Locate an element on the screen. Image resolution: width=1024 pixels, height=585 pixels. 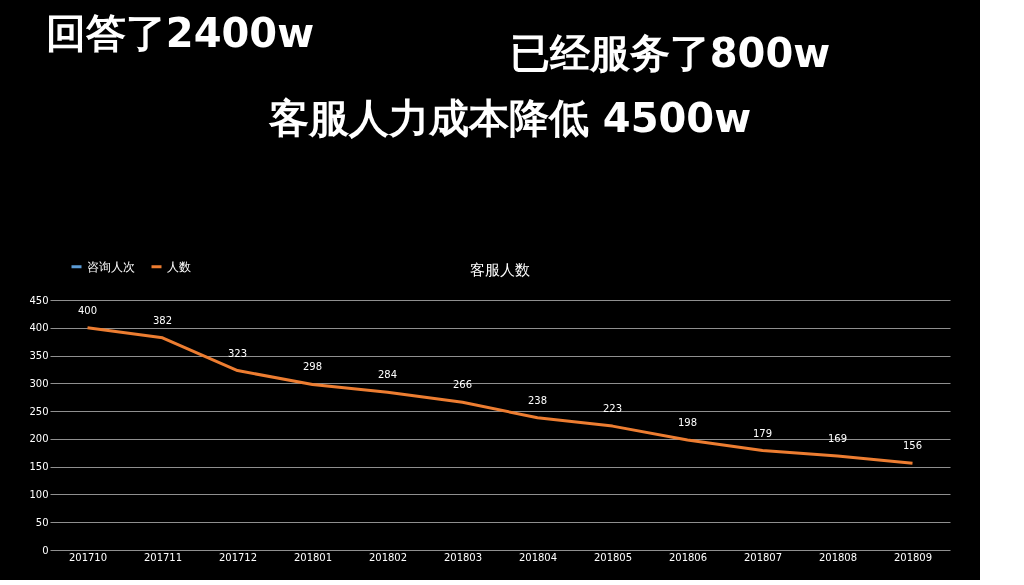
data-label: 298 is located at coordinates (312, 367).